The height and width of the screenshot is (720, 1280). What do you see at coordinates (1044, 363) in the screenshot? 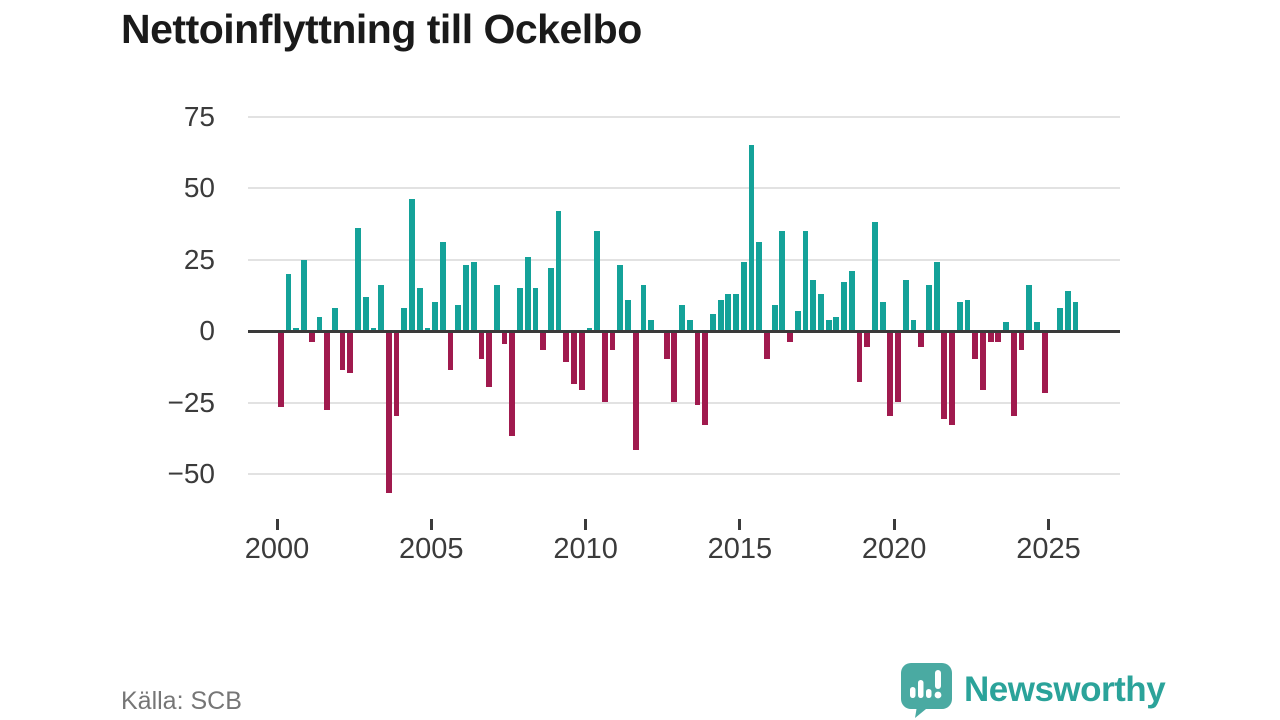
I see `bar-2024Q4` at bounding box center [1044, 363].